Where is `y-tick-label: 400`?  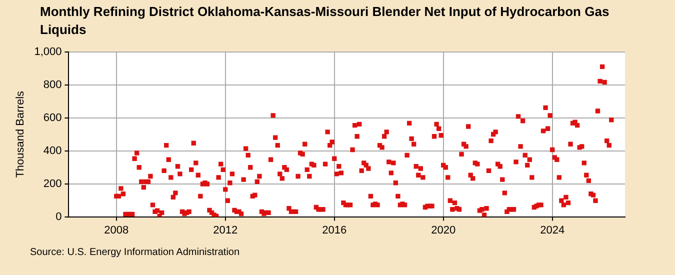 y-tick-label: 400 is located at coordinates (52, 150).